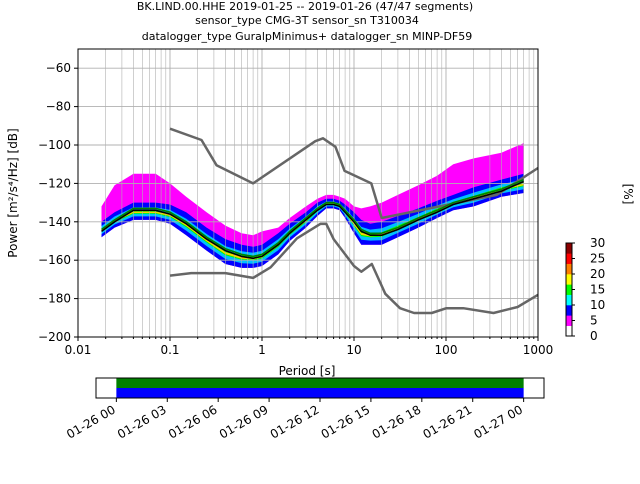 Image resolution: width=640 pixels, height=484 pixels. I want to click on y-axis-label: Power [m²/s⁴/Hz] [dB], so click(13, 192).